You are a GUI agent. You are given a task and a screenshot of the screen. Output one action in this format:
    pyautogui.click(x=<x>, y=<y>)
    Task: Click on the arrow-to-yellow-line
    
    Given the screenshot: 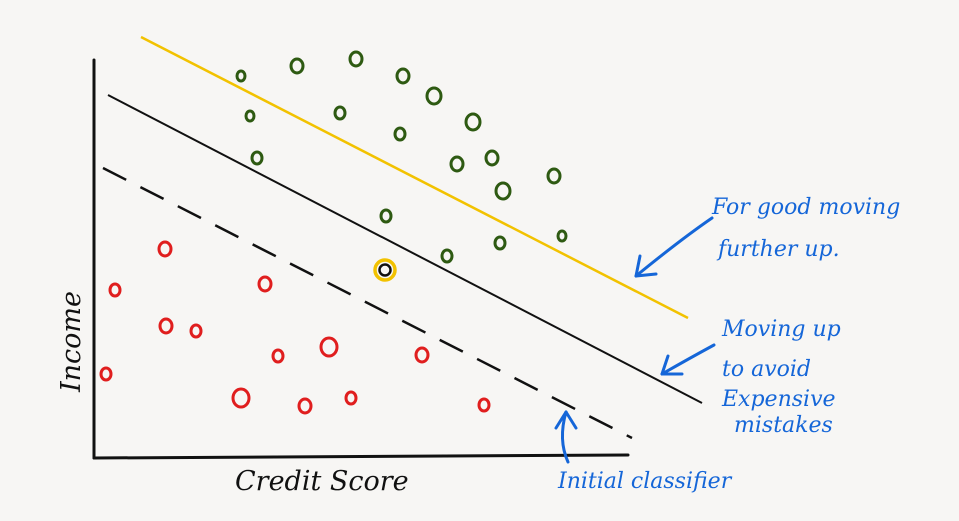 What is the action you would take?
    pyautogui.click(x=674, y=247)
    